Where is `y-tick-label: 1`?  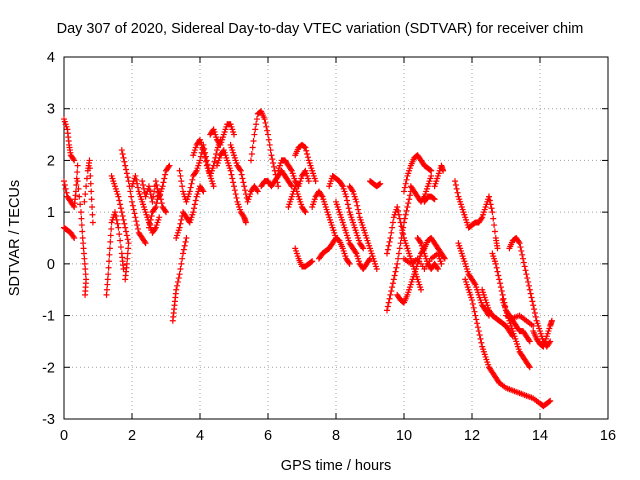
y-tick-label: 1 is located at coordinates (51, 213).